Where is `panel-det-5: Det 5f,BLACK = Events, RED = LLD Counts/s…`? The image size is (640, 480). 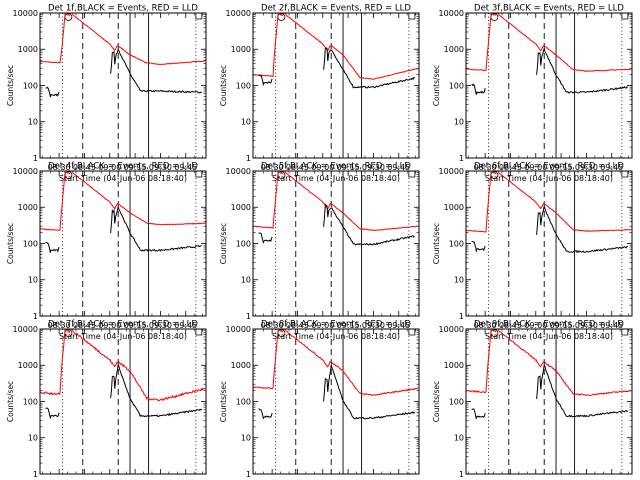 panel-det-5: Det 5f,BLACK = Events, RED = LLD Counts/s… is located at coordinates (319, 251).